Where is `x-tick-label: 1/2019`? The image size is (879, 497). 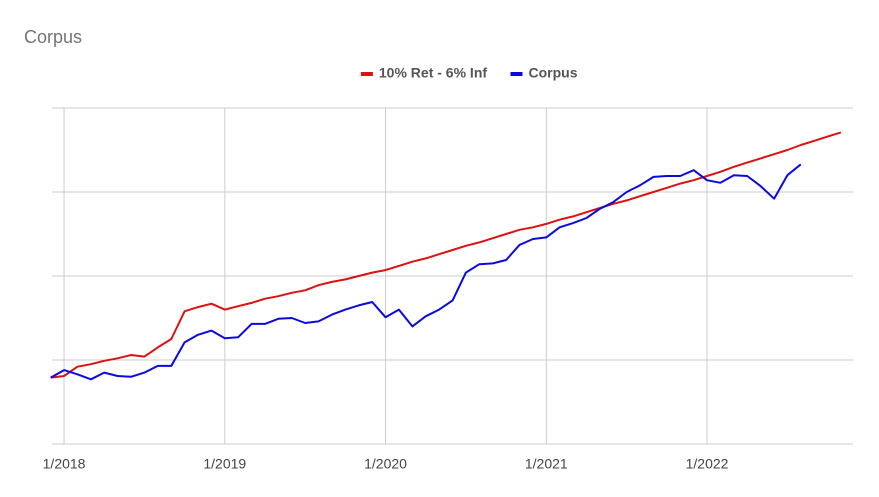
x-tick-label: 1/2019 is located at coordinates (224, 464).